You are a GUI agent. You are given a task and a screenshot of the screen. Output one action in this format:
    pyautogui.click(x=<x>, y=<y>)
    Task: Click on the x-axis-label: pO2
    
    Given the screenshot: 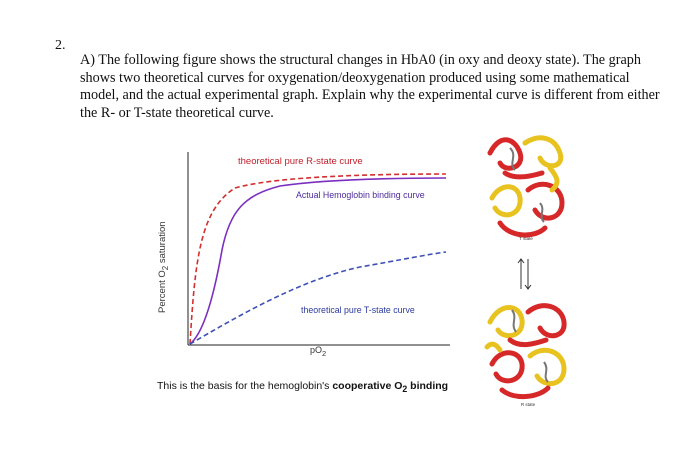 What is the action you would take?
    pyautogui.click(x=318, y=351)
    